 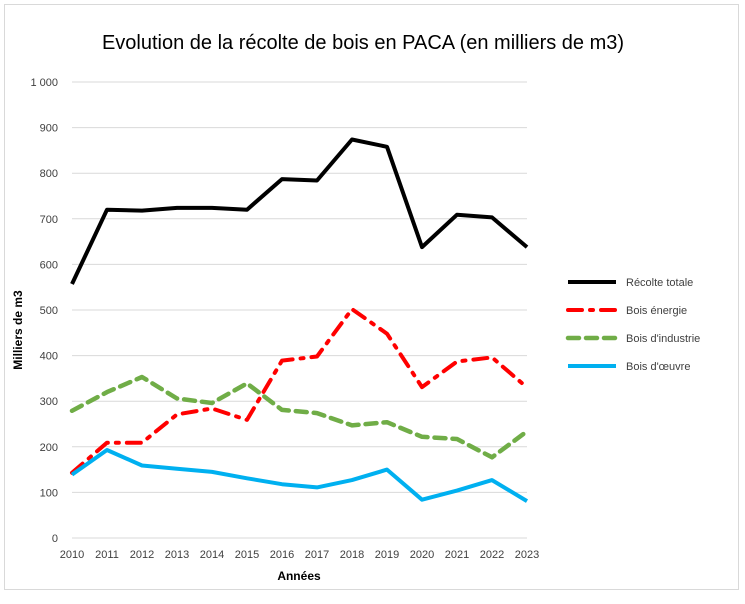 What do you see at coordinates (55, 539) in the screenshot?
I see `y-tick-label-0: 0` at bounding box center [55, 539].